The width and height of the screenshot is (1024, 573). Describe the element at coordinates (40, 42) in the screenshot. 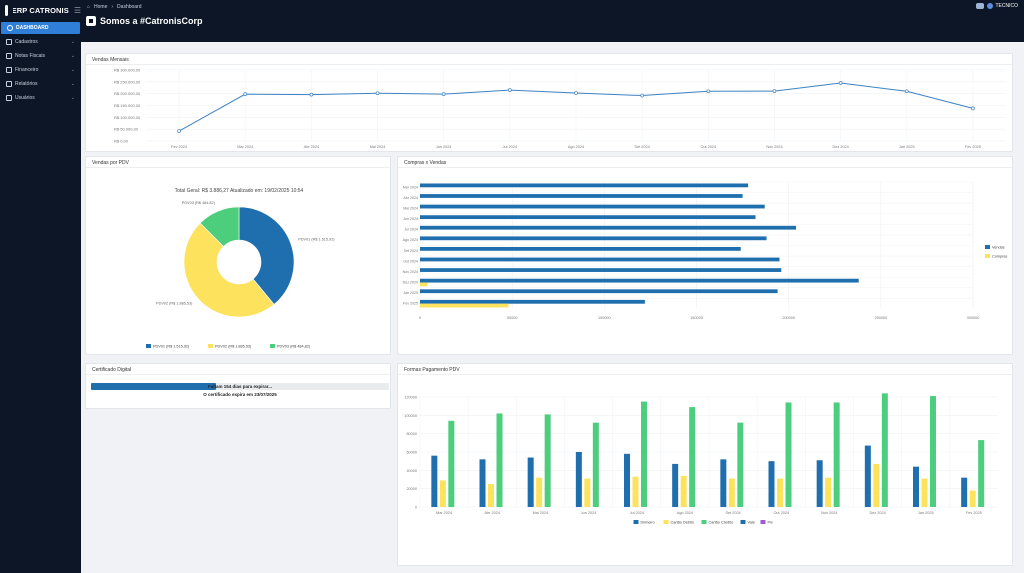

I see `sidebar-item-cadastros: Cadastros ⌄` at that location.